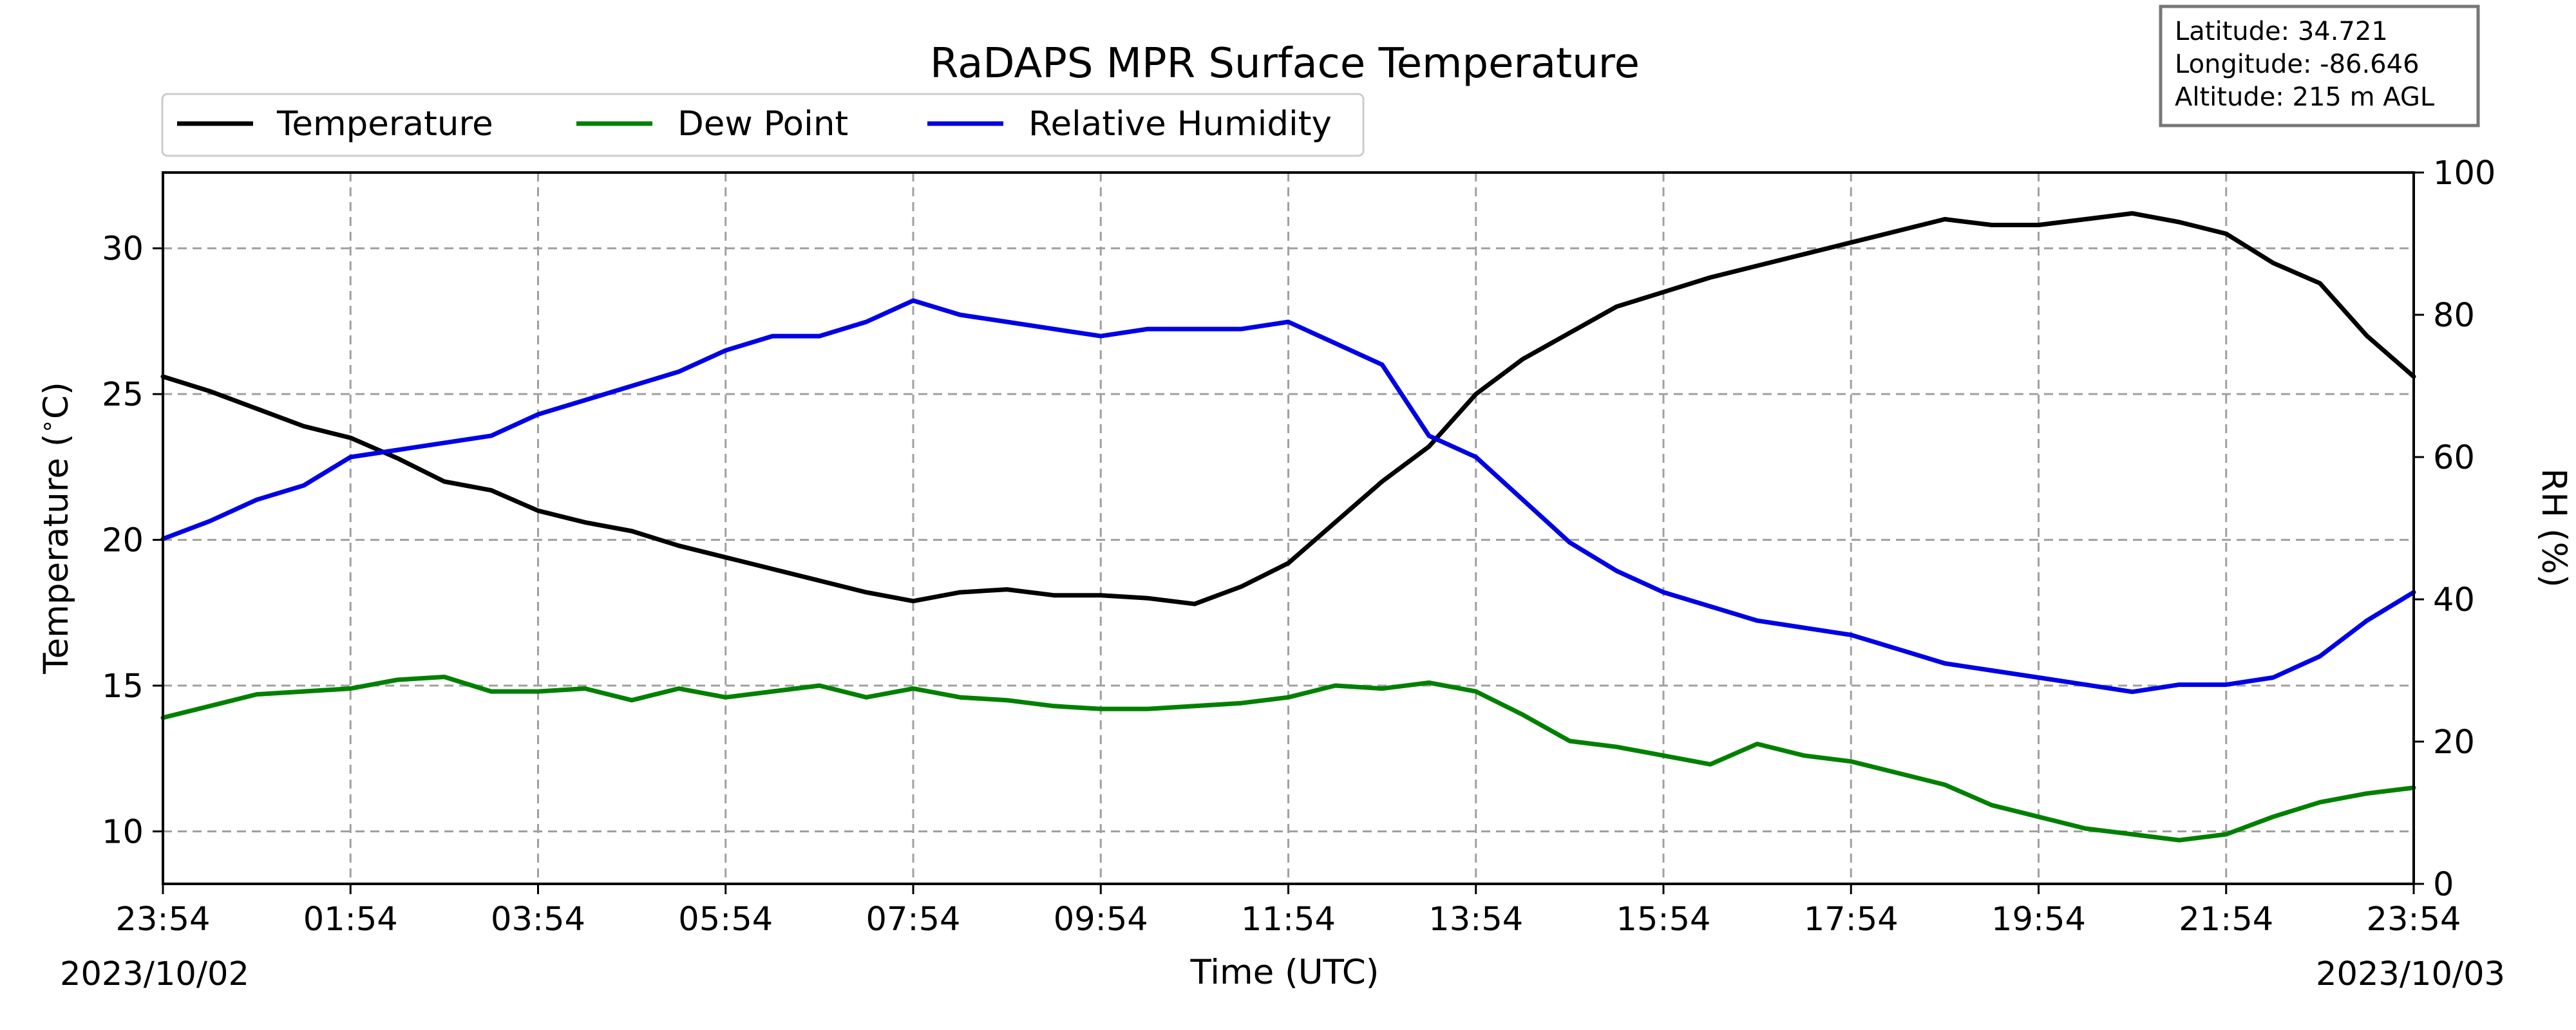 Image resolution: width=2576 pixels, height=1030 pixels. I want to click on x-axis-label: Time (UTC), so click(1285, 972).